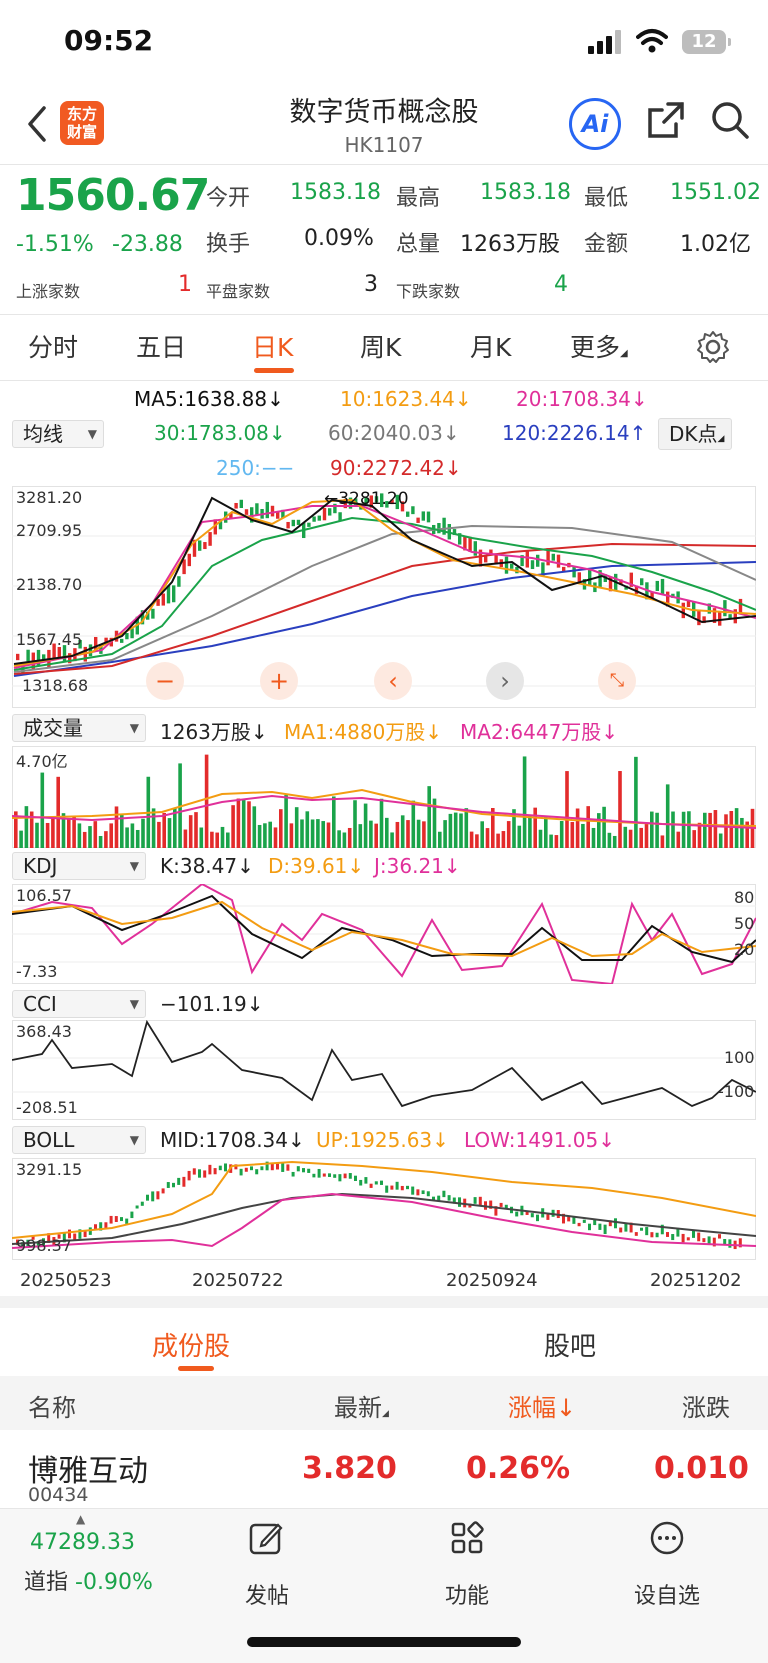 The height and width of the screenshot is (1663, 768). What do you see at coordinates (384, 934) in the screenshot?
I see `kdj-svg` at bounding box center [384, 934].